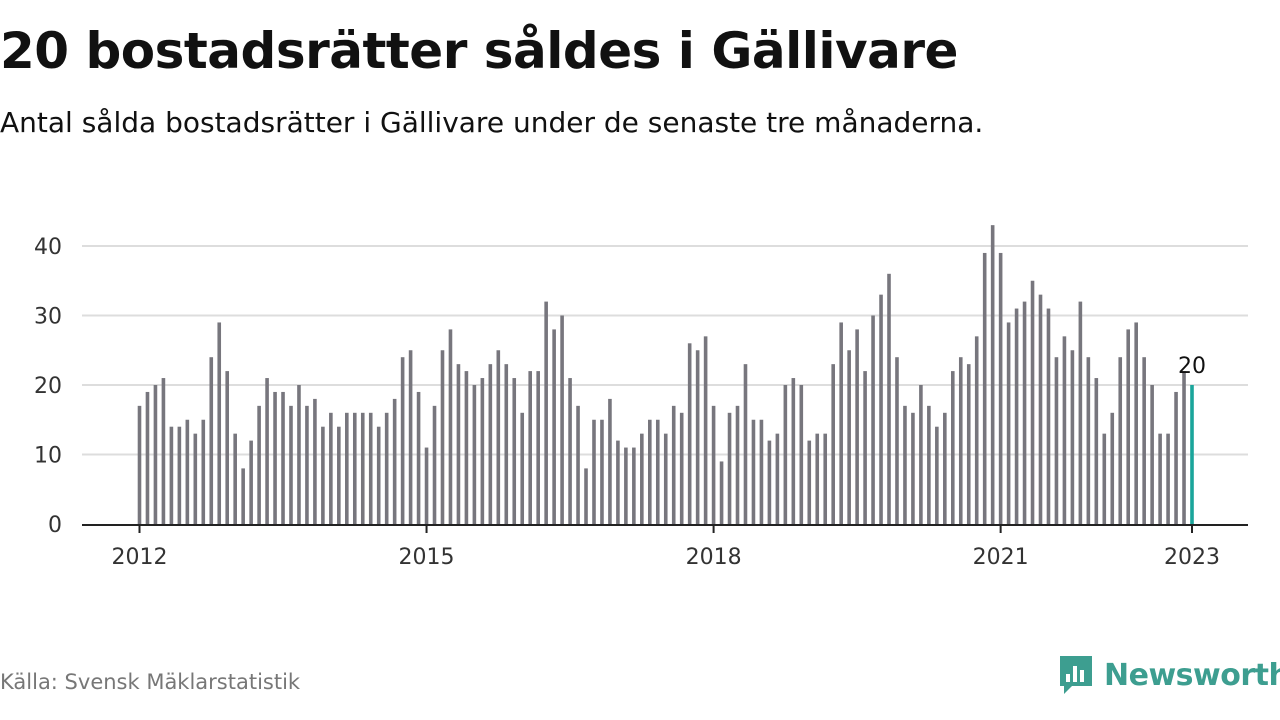 This screenshot has height=720, width=1280. Describe the element at coordinates (150, 682) in the screenshot. I see `source-note: Källa: Svensk Mäklarstatistik` at that location.